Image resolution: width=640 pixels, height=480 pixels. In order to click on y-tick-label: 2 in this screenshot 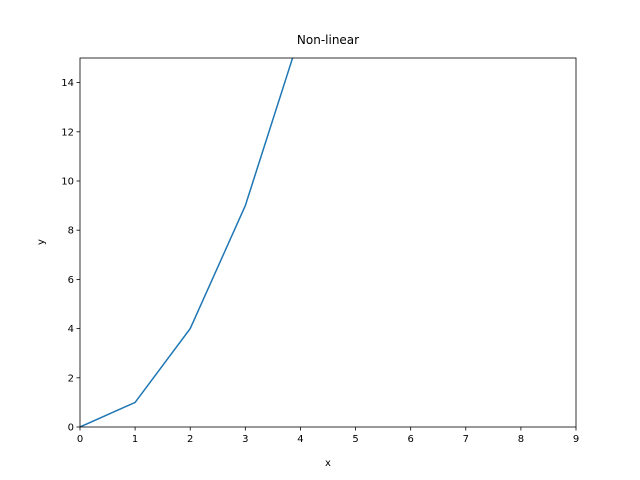, I will do `click(71, 378)`.